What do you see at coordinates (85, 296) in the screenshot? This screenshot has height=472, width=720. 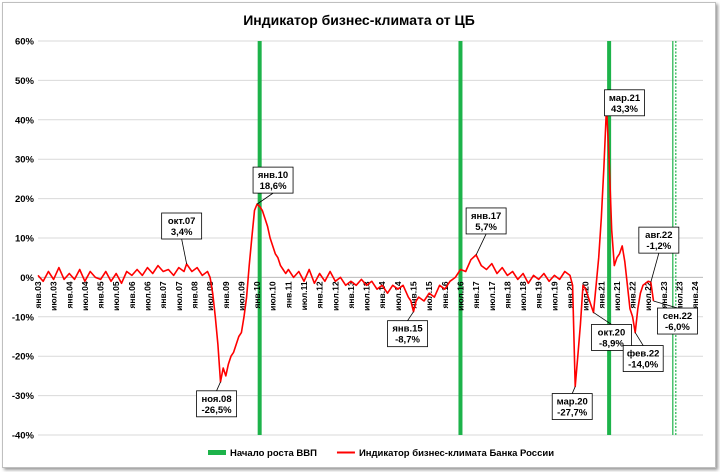 I see `x-tick-label: июл.04` at bounding box center [85, 296].